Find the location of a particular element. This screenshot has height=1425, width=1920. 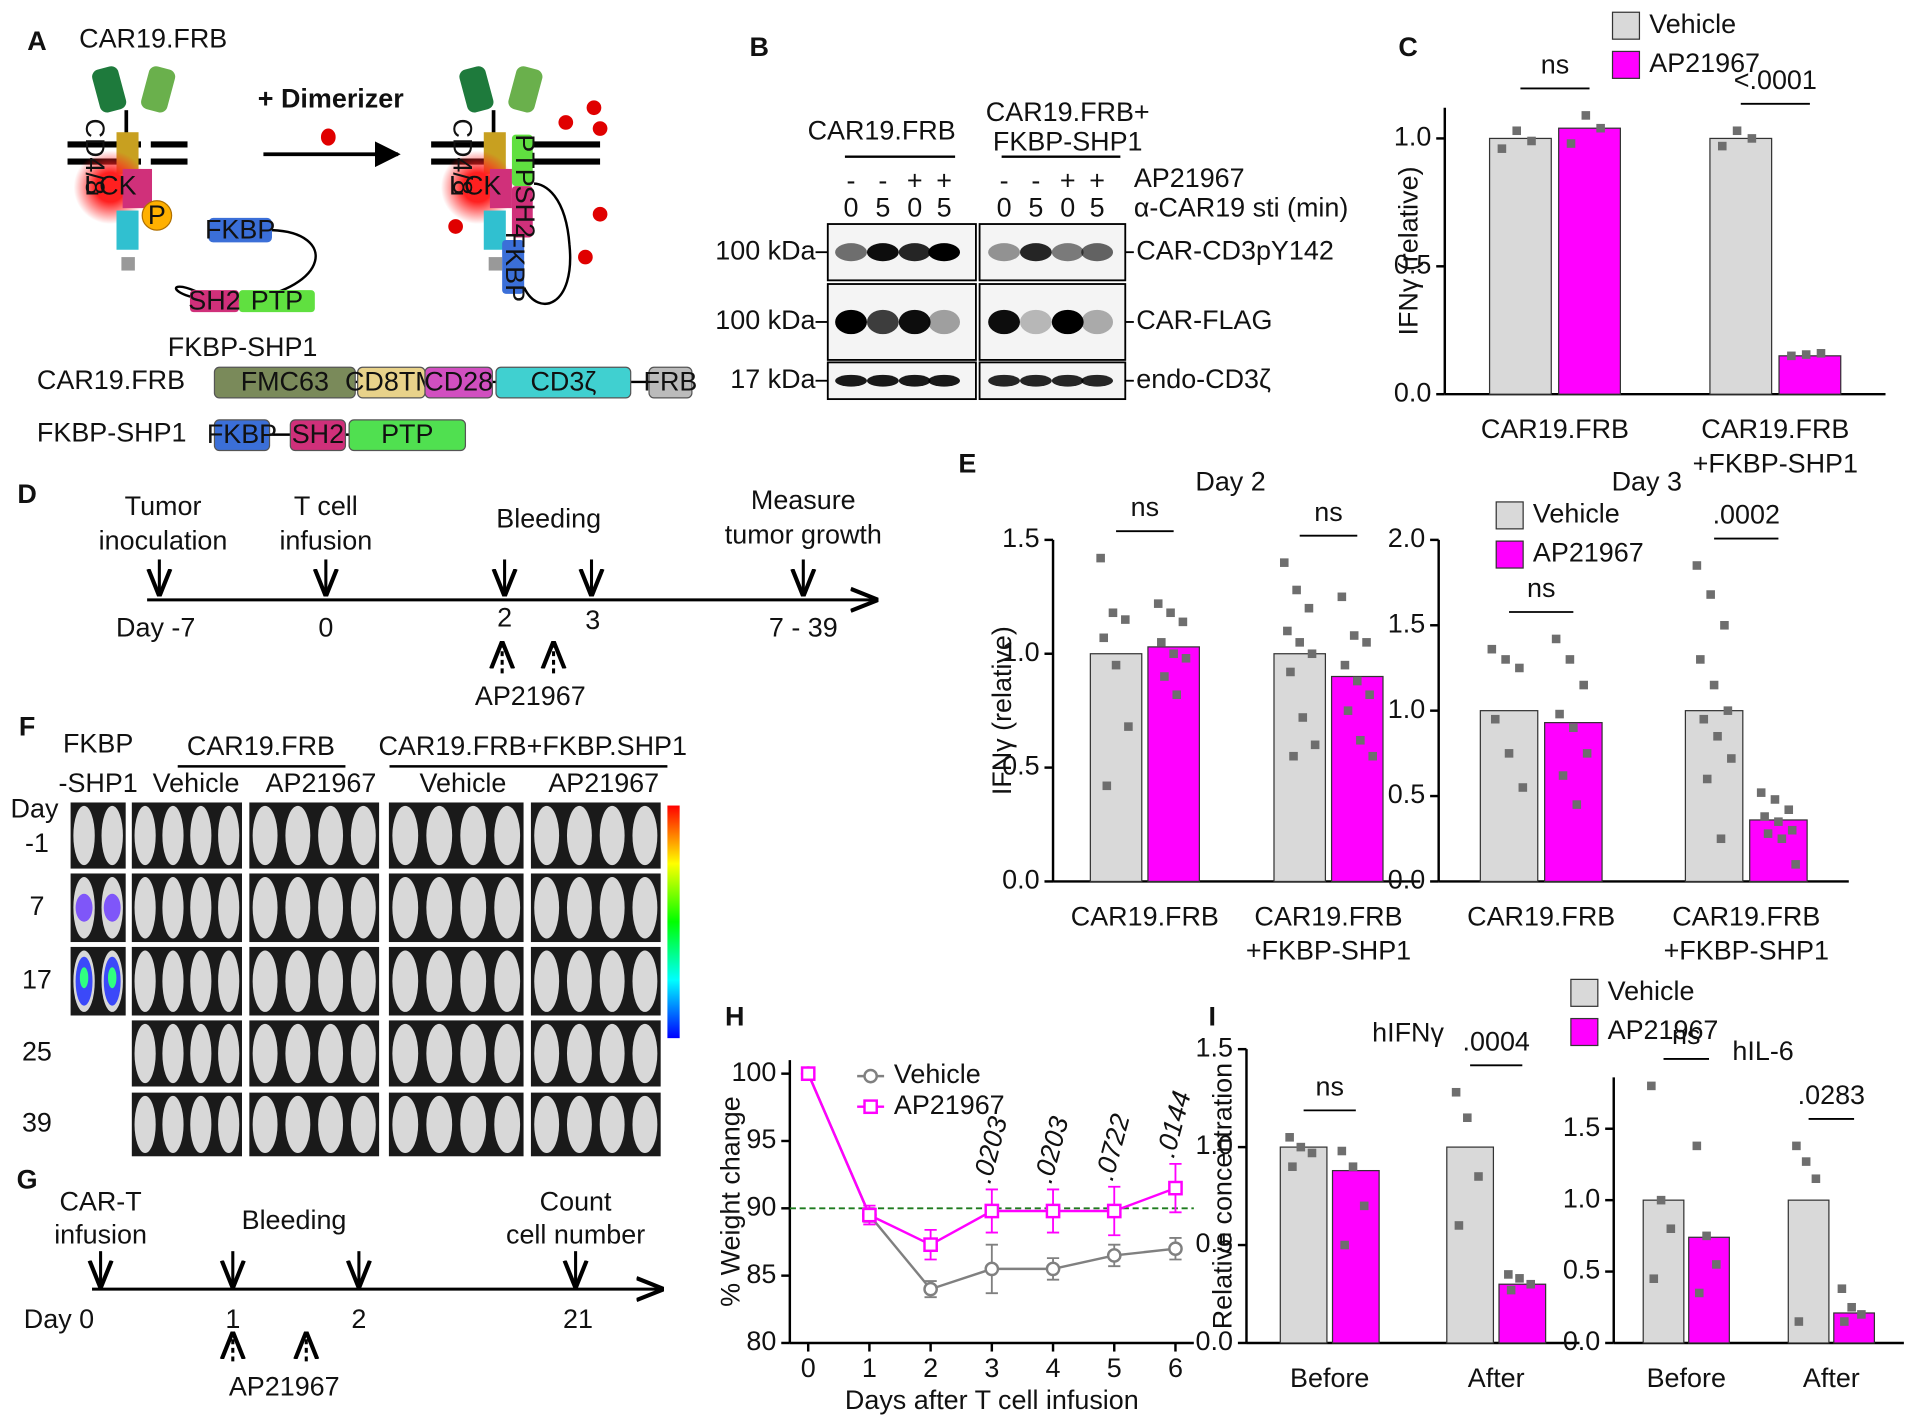

day-label: Day 0 is located at coordinates (59, 1319).